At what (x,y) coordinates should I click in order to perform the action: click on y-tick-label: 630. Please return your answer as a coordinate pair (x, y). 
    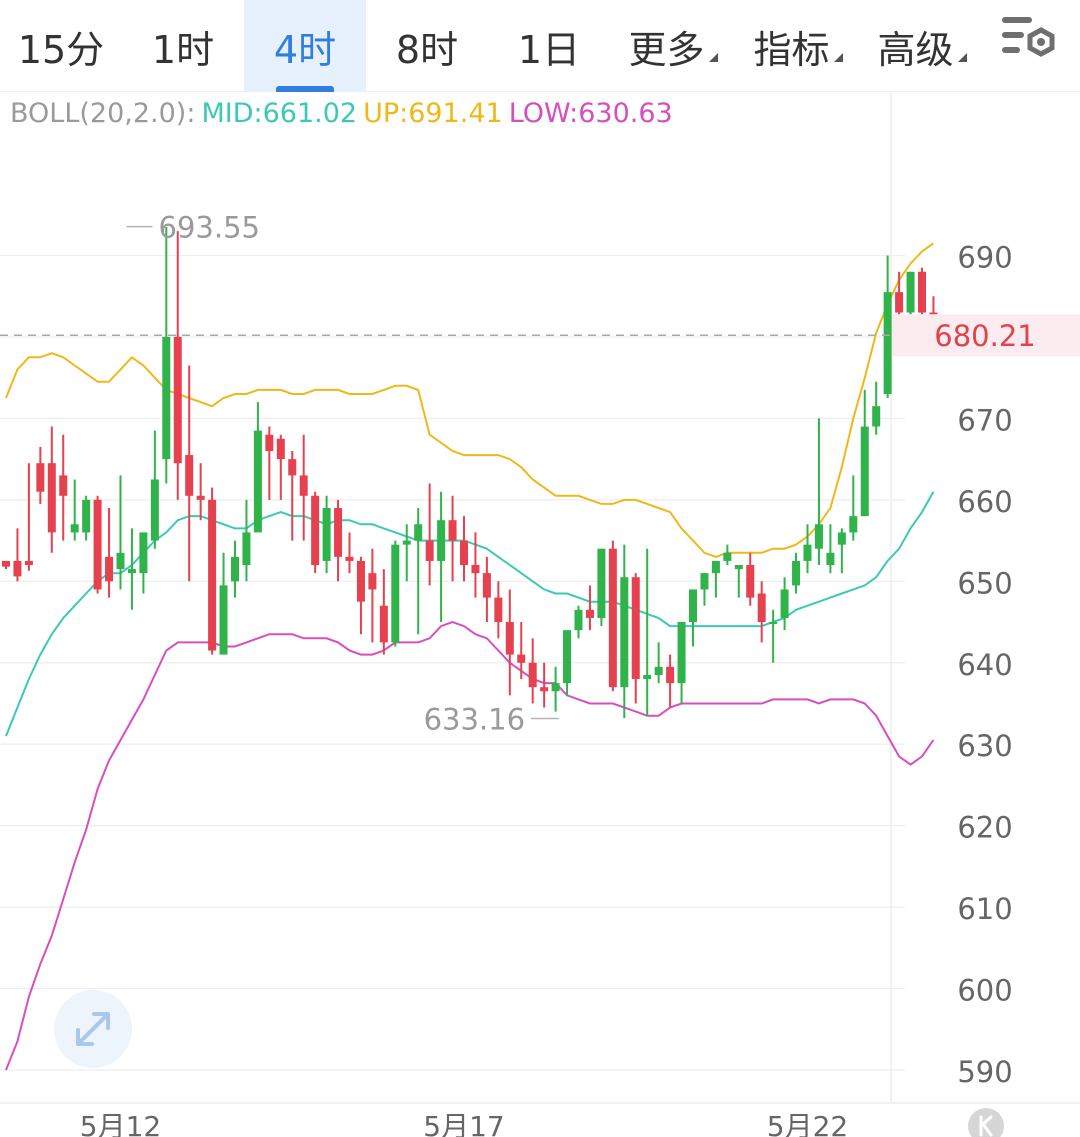
    Looking at the image, I should click on (984, 746).